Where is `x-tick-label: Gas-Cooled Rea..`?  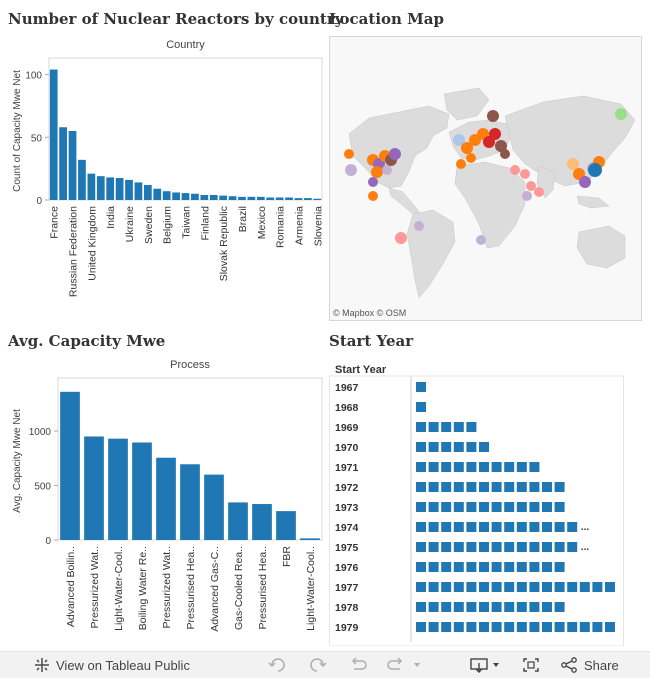 x-tick-label: Gas-Cooled Rea.. is located at coordinates (239, 588).